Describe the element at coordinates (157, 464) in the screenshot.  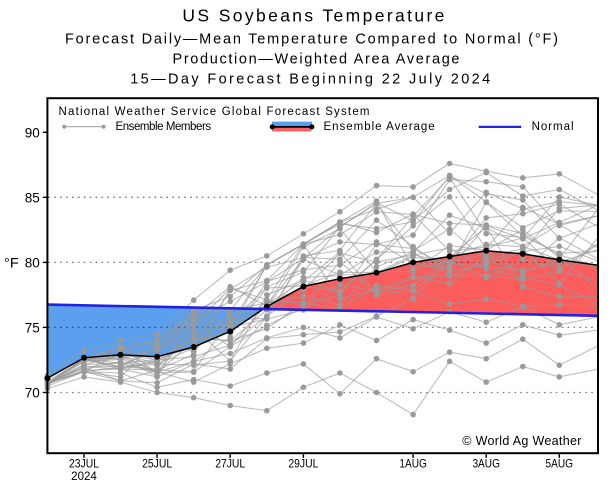
I see `svg-text: 25JUL` at that location.